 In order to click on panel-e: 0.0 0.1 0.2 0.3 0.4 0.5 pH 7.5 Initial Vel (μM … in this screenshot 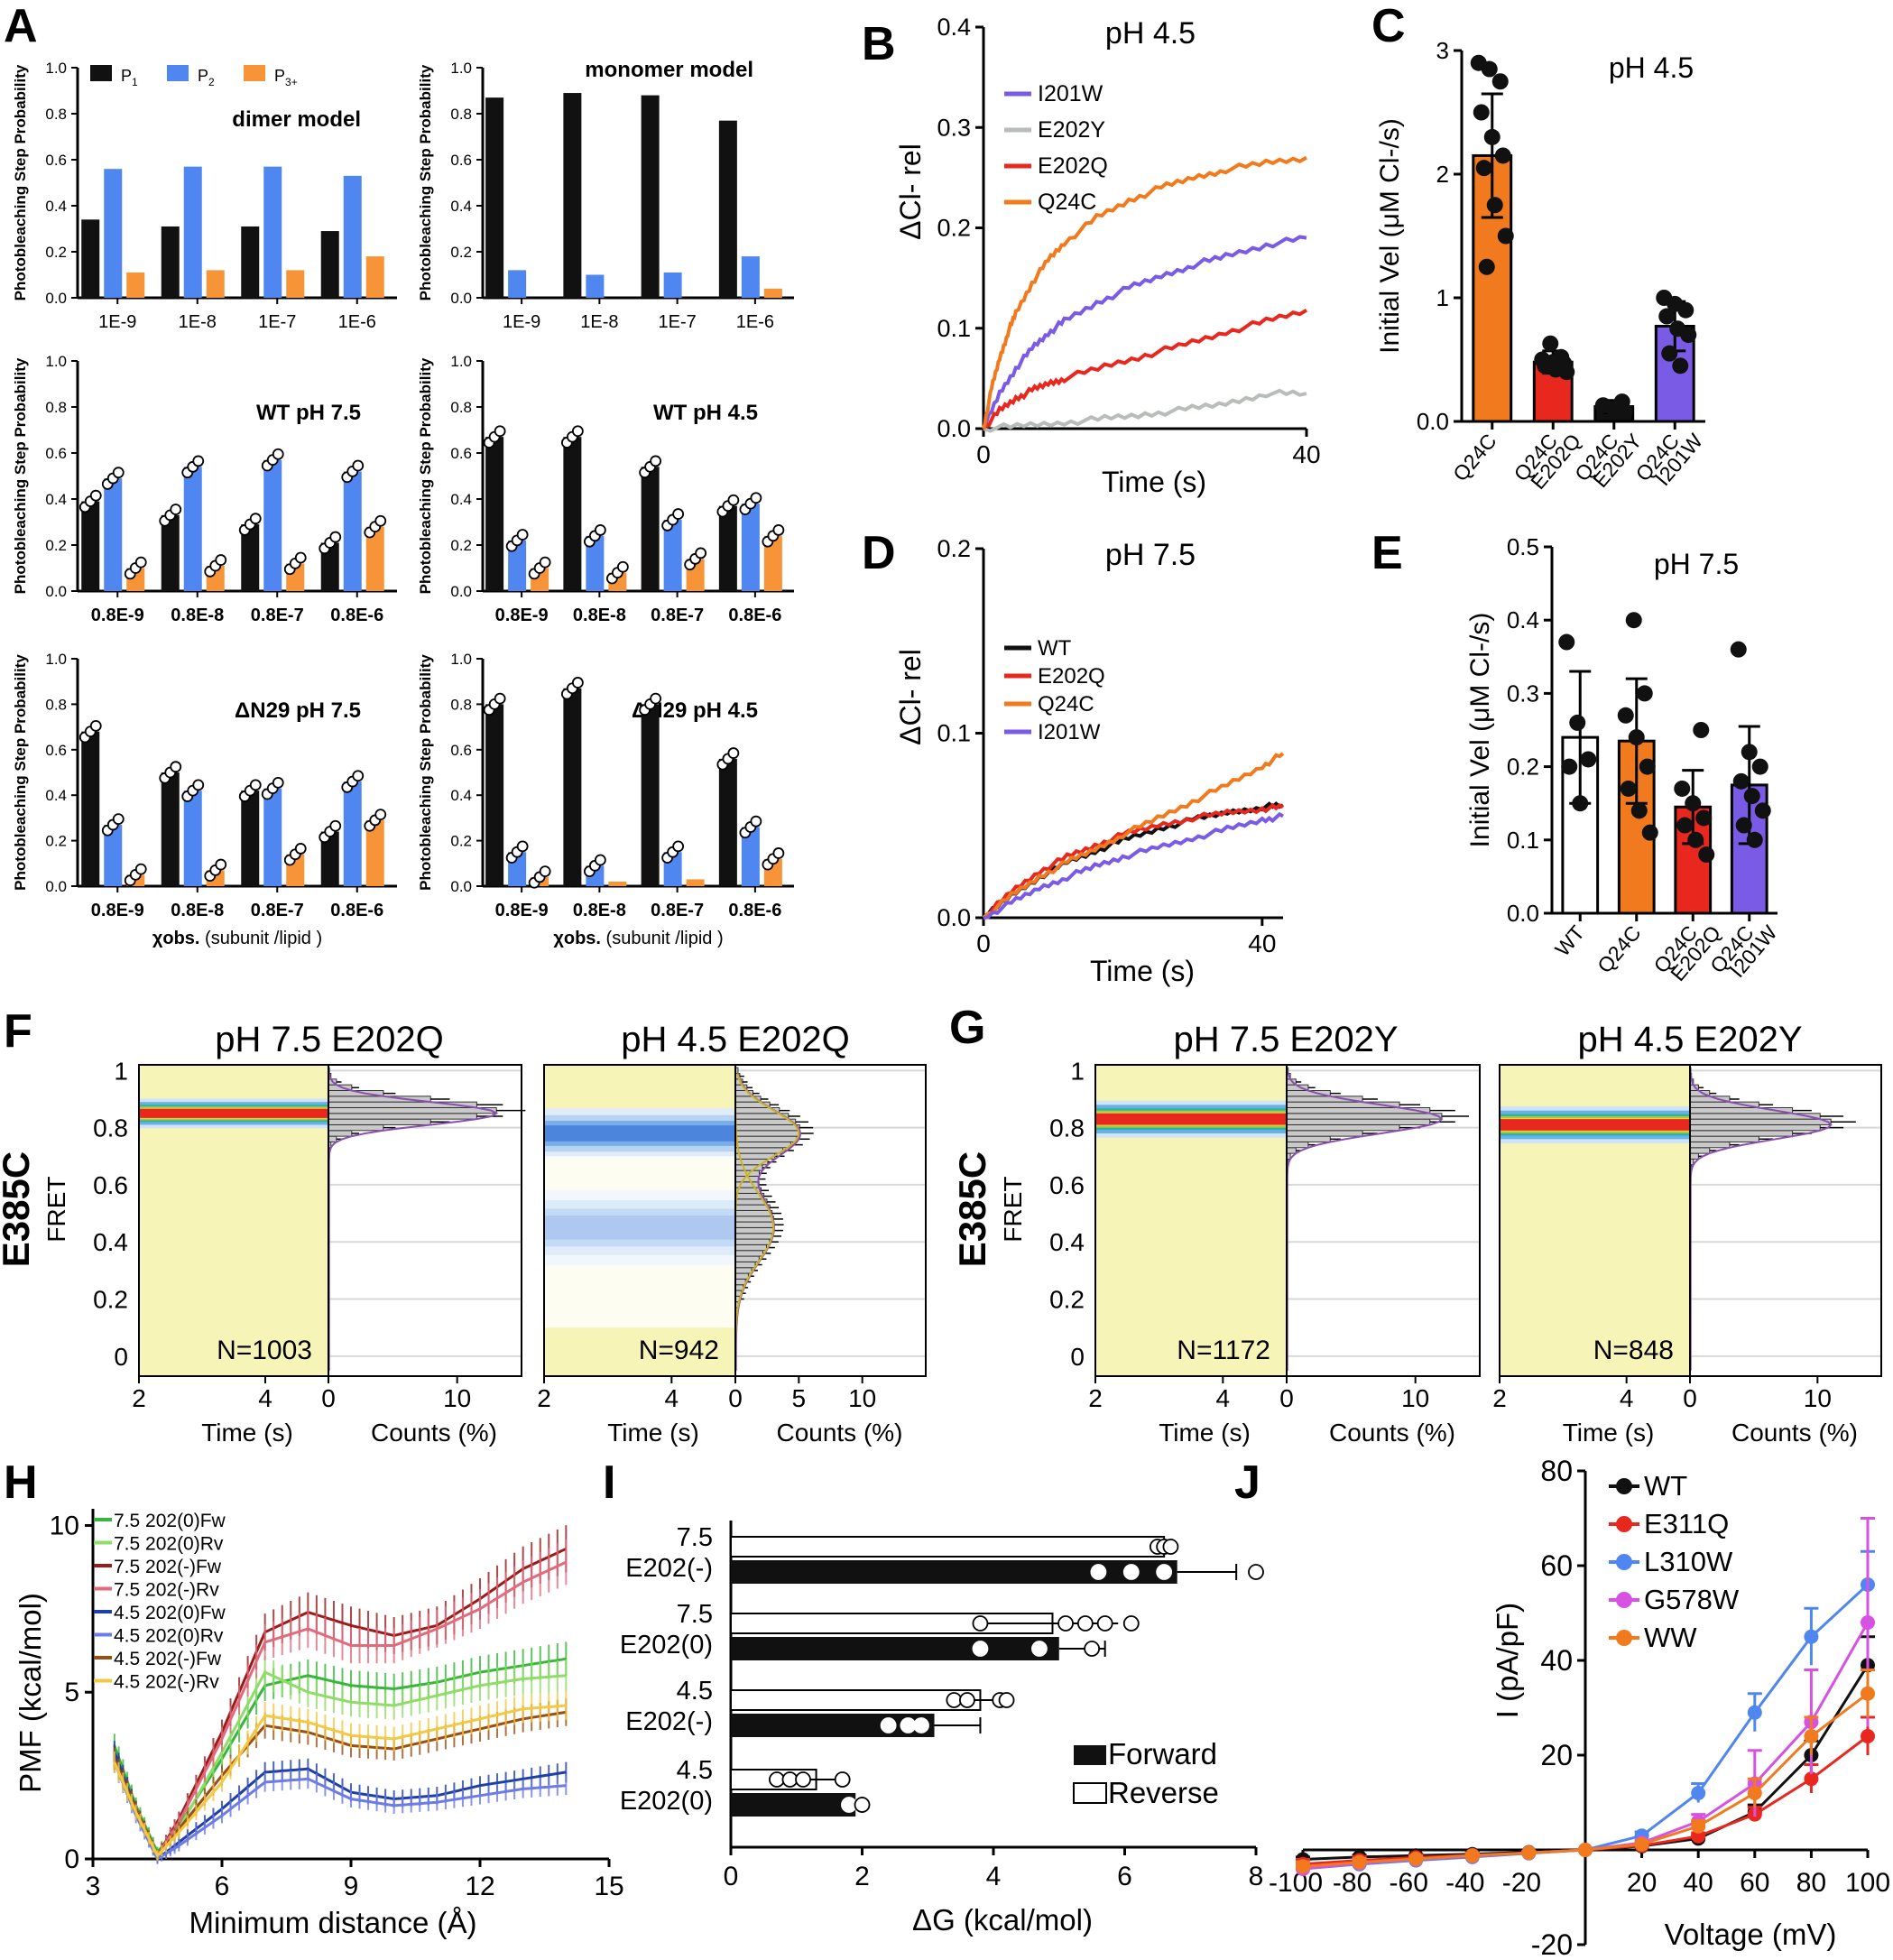, I will do `click(1624, 759)`.